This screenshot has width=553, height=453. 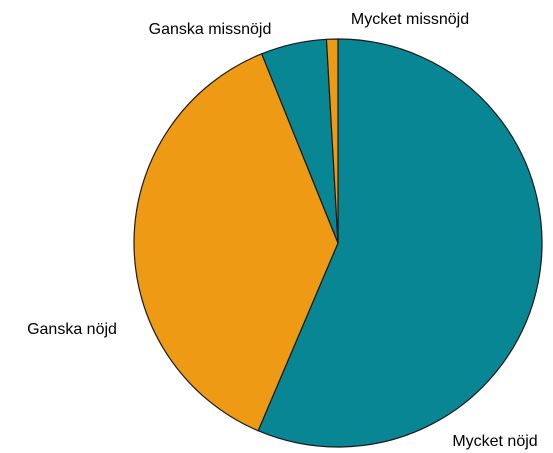 What do you see at coordinates (410, 19) in the screenshot?
I see `slice-label: Mycket missnöjd` at bounding box center [410, 19].